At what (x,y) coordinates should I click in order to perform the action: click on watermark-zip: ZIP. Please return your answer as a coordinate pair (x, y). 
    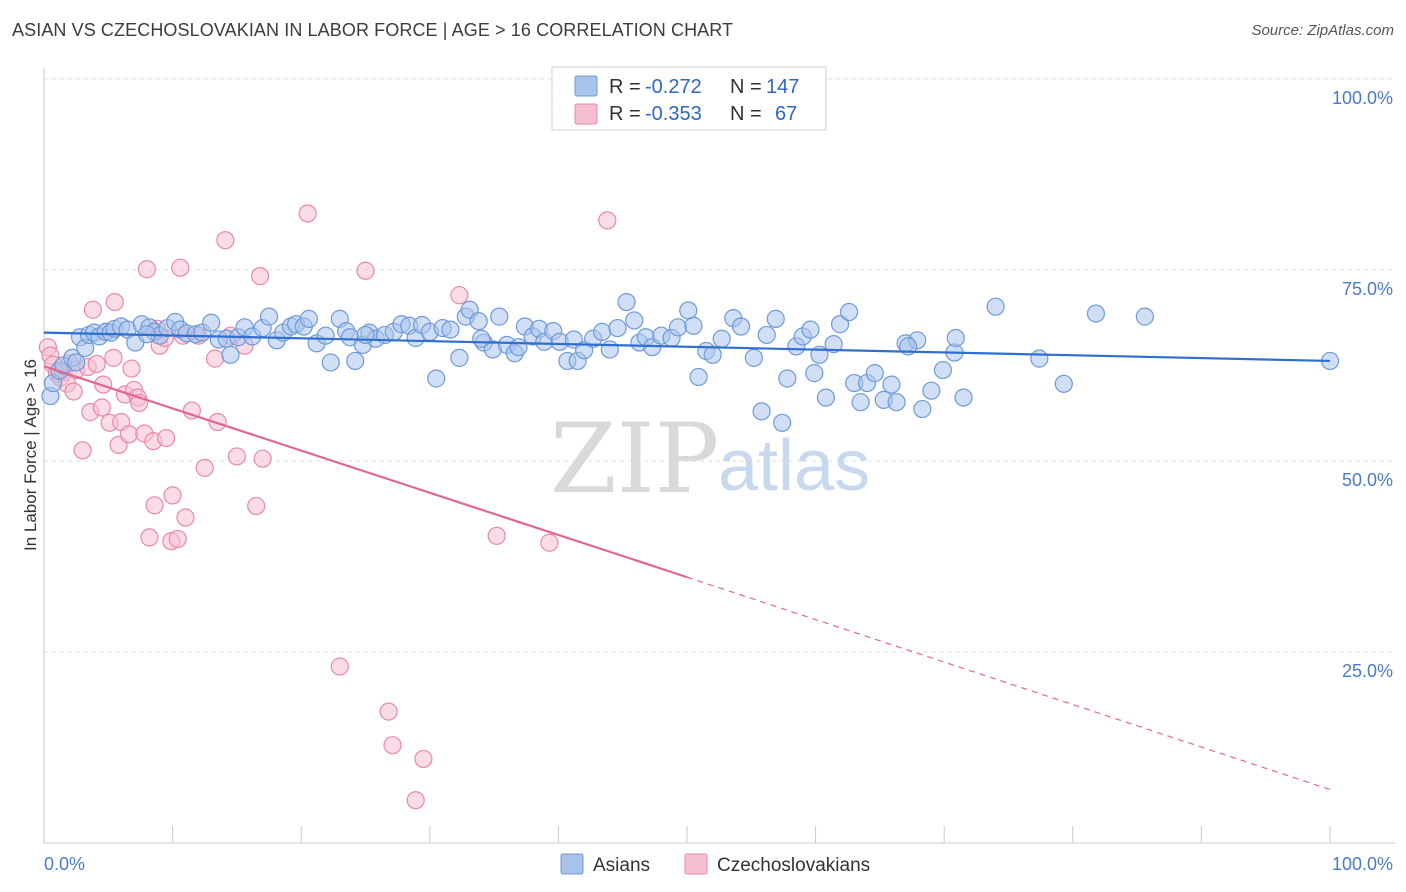
    Looking at the image, I should click on (634, 459).